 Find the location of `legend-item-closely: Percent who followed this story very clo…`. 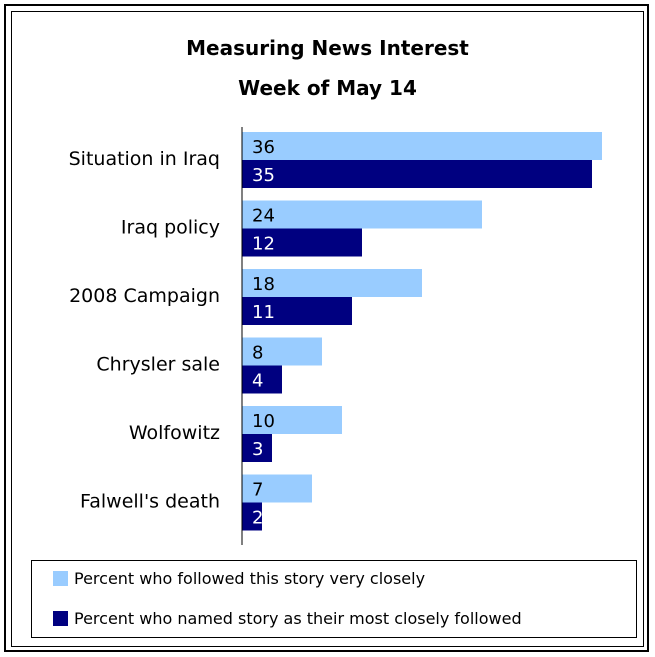

legend-item-closely: Percent who followed this story very clo… is located at coordinates (239, 578).